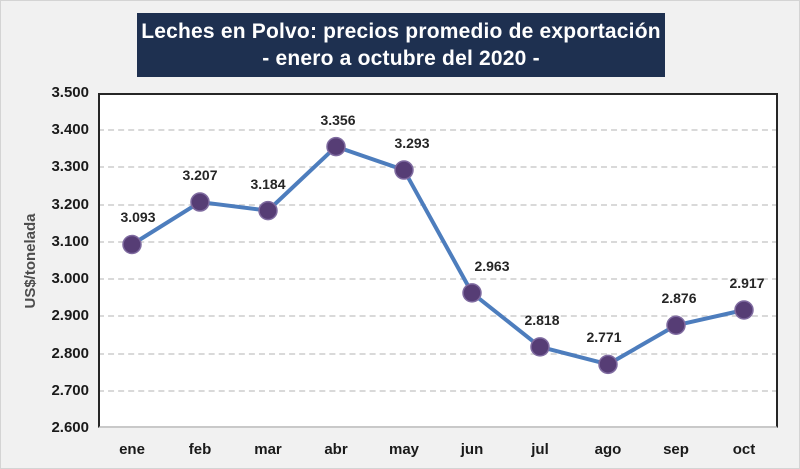 This screenshot has height=469, width=800. Describe the element at coordinates (676, 449) in the screenshot. I see `x-tick-label: sep` at that location.